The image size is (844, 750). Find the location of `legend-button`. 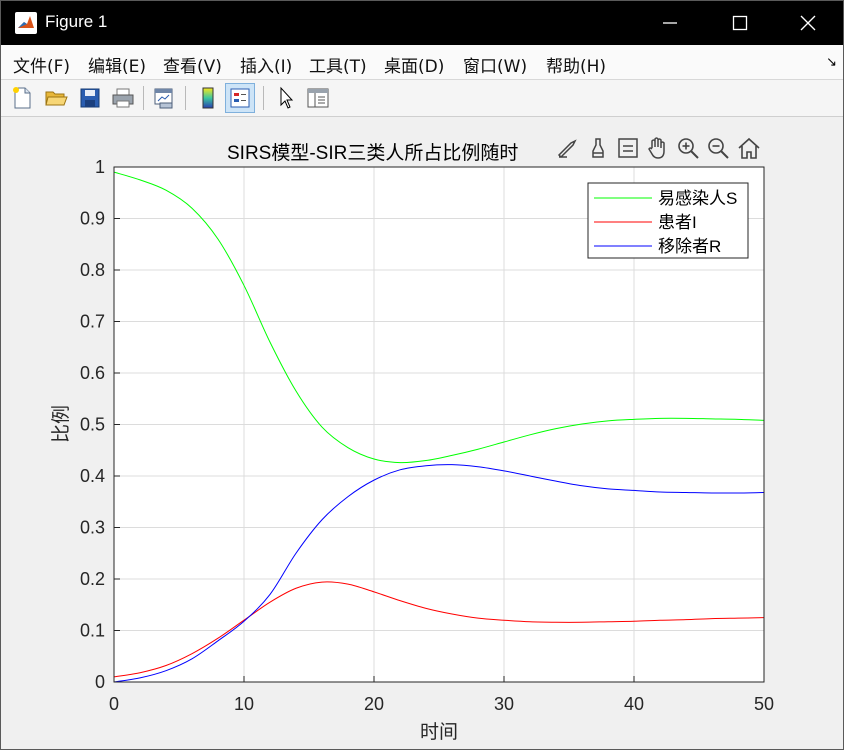

legend-button is located at coordinates (240, 98).